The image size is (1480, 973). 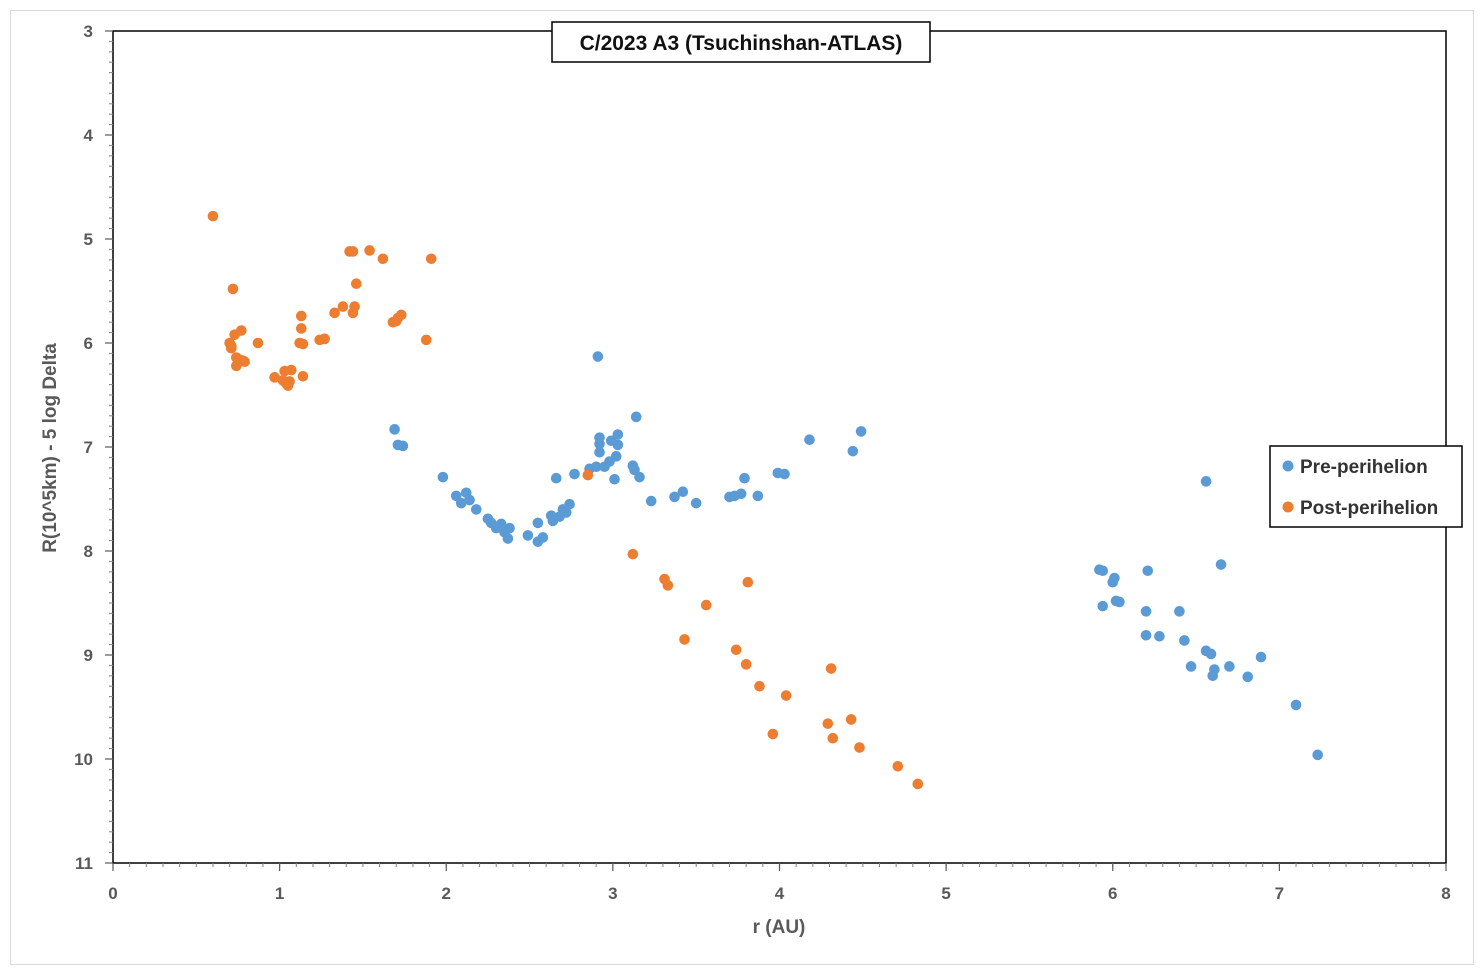 What do you see at coordinates (1288, 507) in the screenshot?
I see `legend-marker-post` at bounding box center [1288, 507].